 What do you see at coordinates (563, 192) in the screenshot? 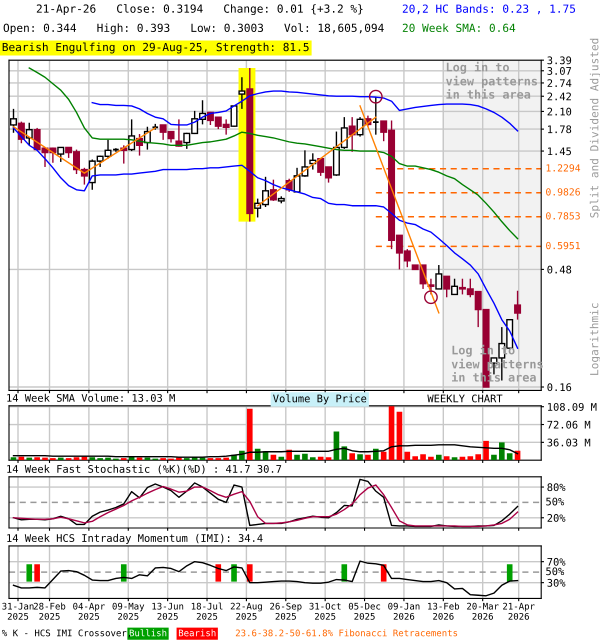
I see `ref-line-label: 0.9826` at bounding box center [563, 192].